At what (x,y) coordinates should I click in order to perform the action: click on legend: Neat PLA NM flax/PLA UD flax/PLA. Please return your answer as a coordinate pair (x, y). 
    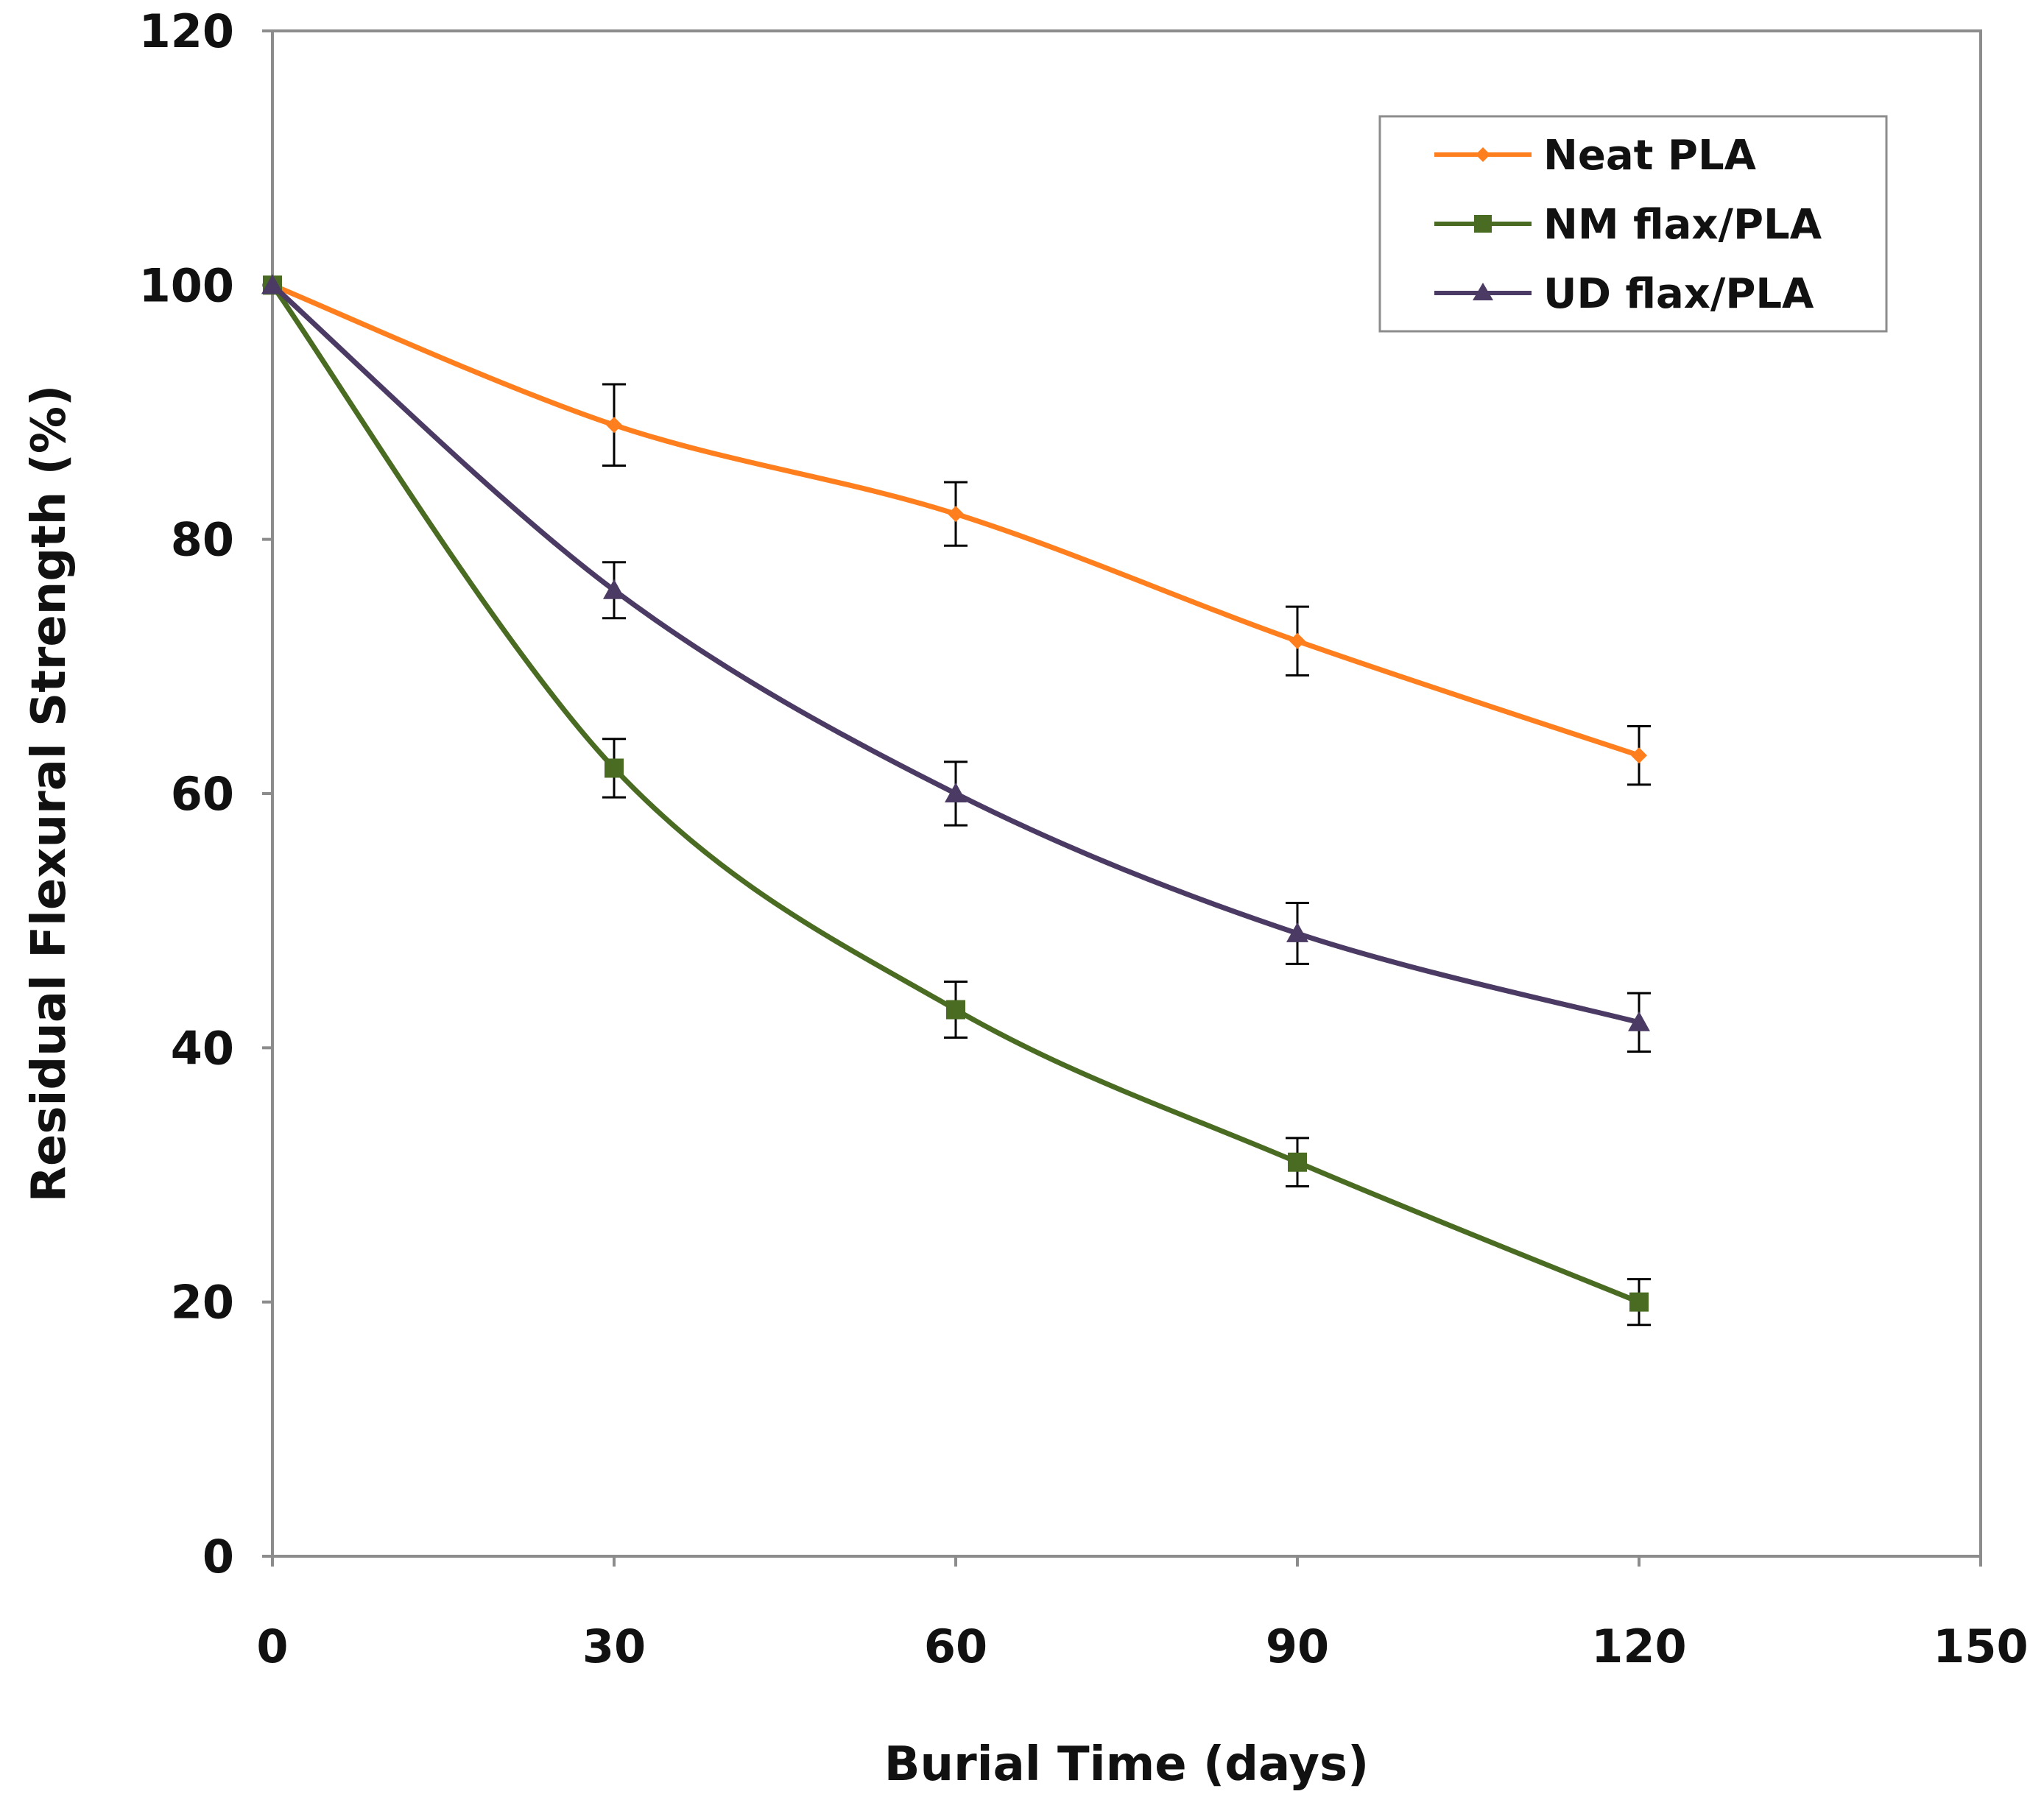
    Looking at the image, I should click on (1633, 224).